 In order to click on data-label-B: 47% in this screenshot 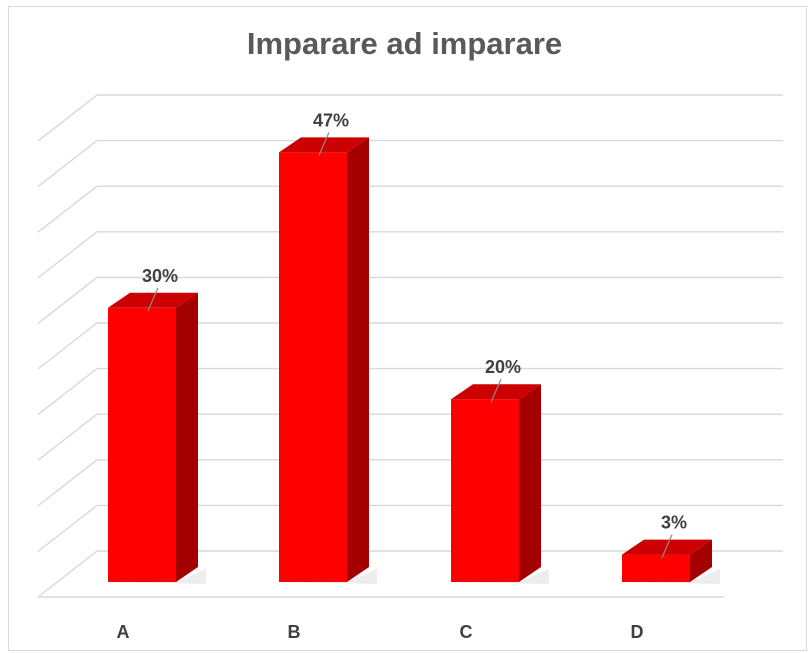, I will do `click(331, 120)`.